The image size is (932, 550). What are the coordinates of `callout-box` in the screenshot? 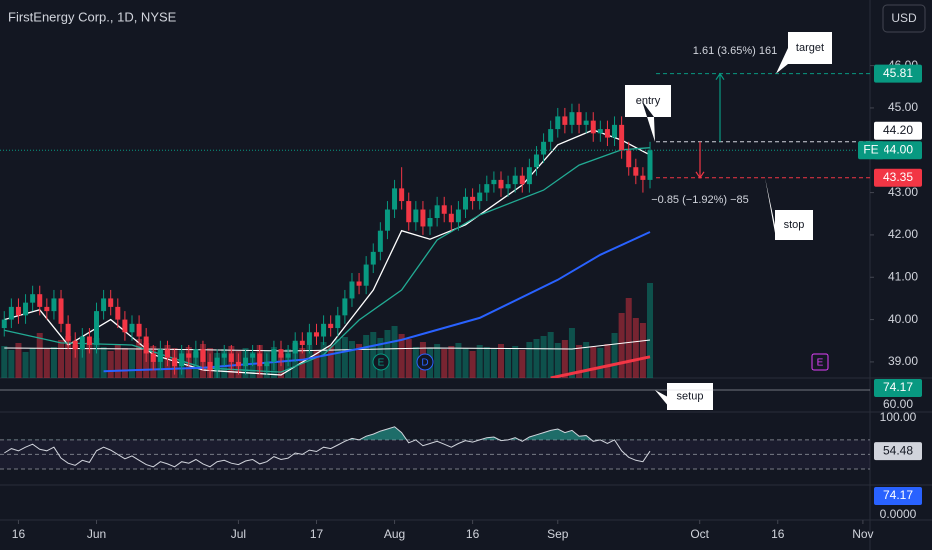 It's located at (804, 53).